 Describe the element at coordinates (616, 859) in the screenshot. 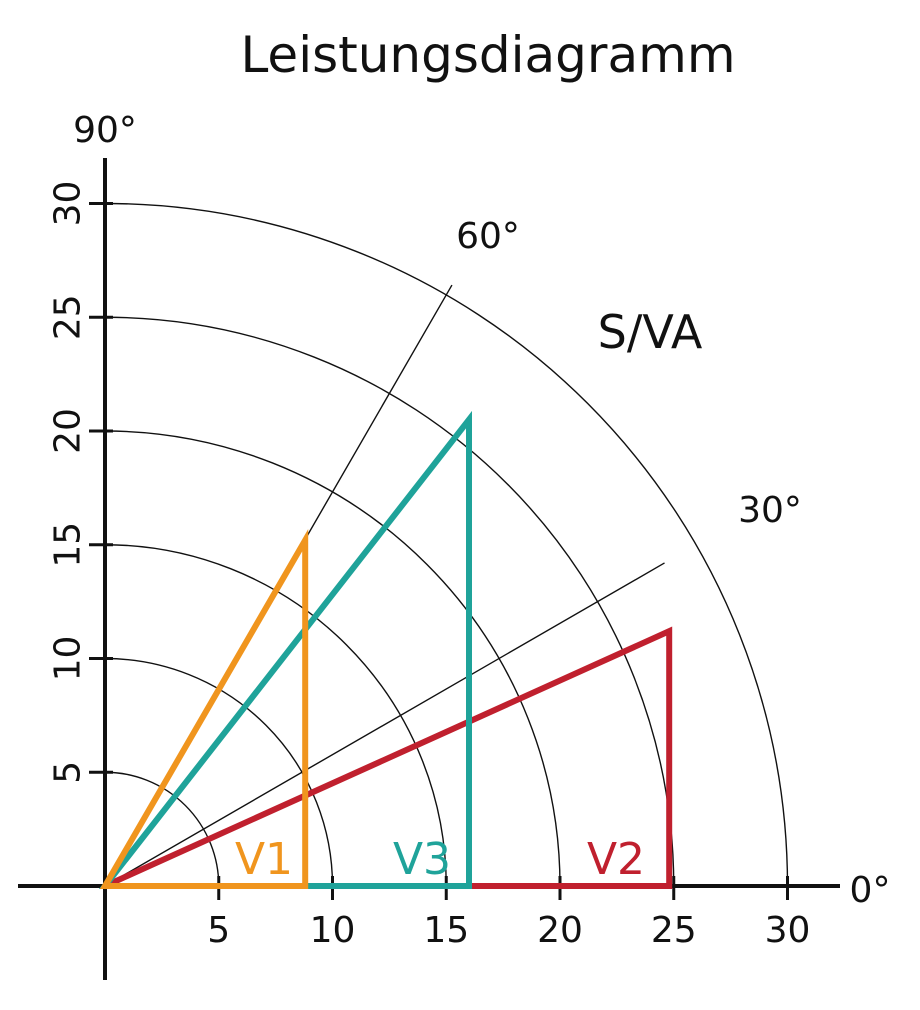

I see `triangle-label-v2: V2` at that location.